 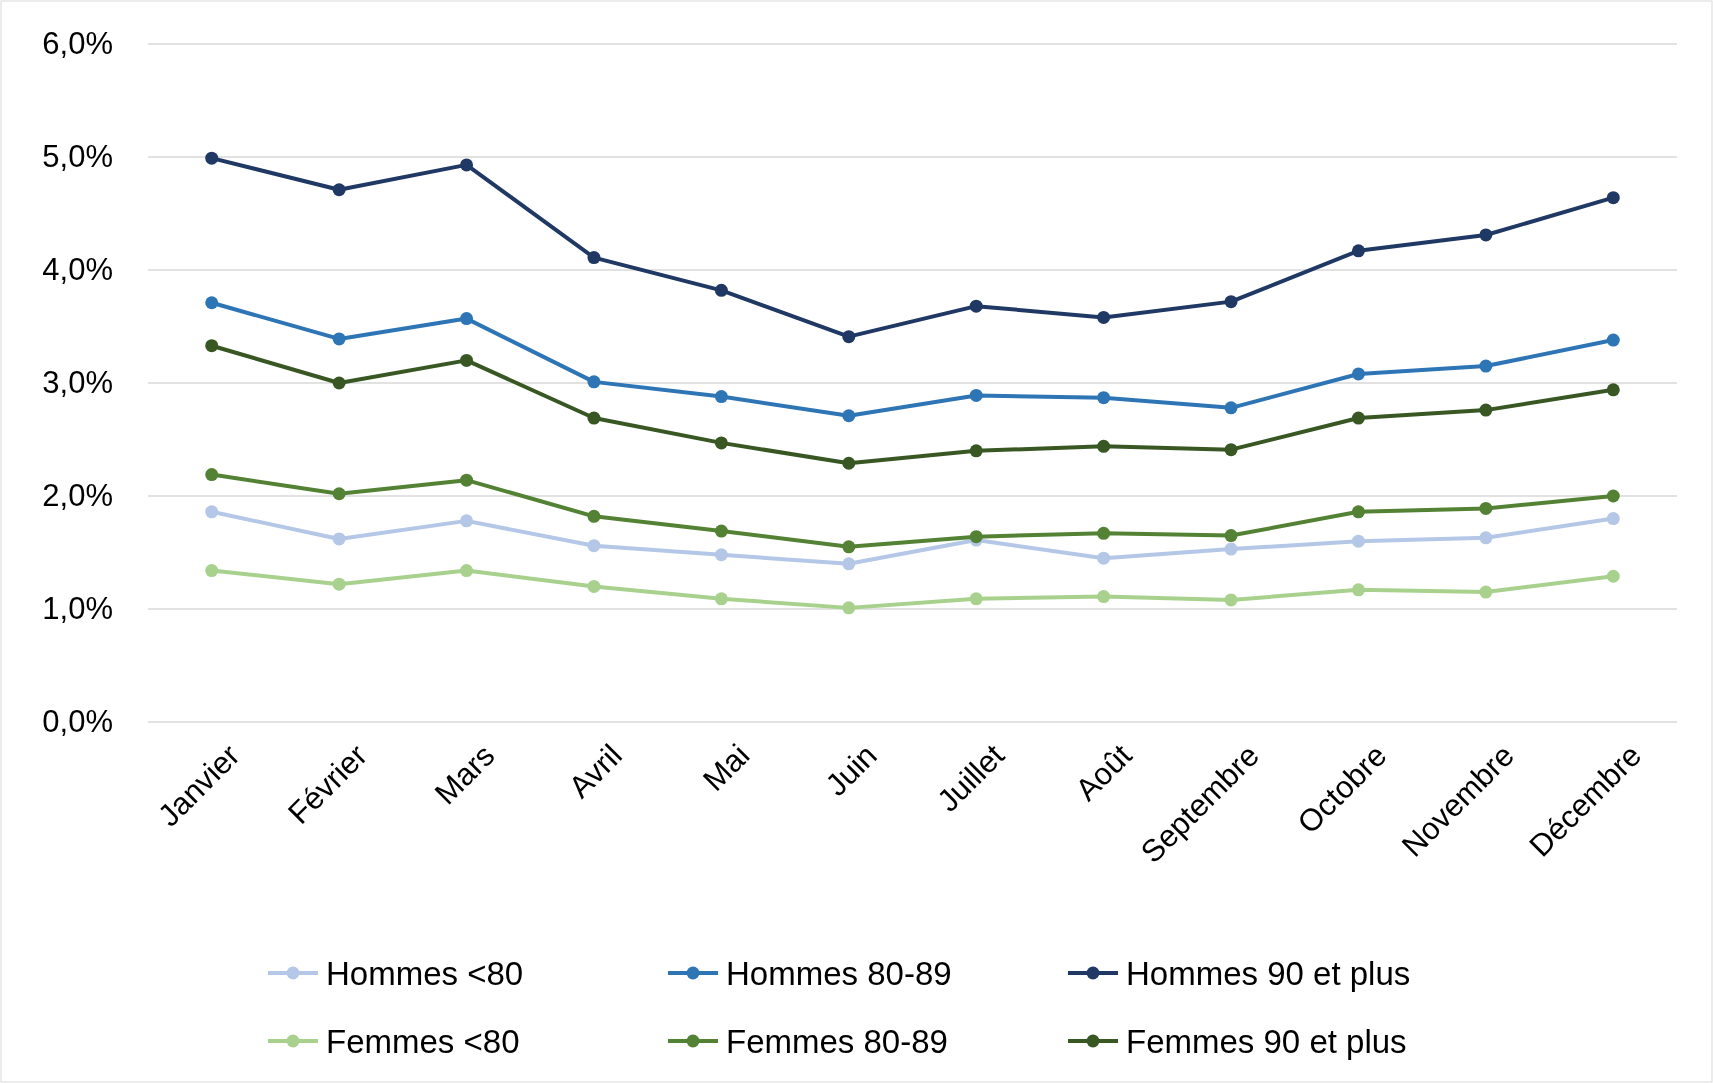 I want to click on legend-label: Hommes 80-89, so click(x=839, y=973).